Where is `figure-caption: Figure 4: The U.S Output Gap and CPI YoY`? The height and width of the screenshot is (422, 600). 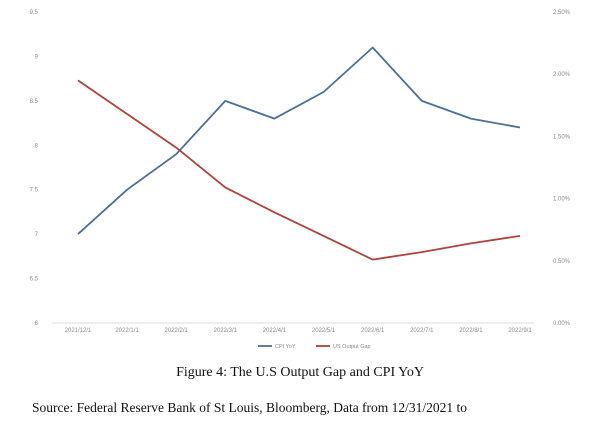 figure-caption: Figure 4: The U.S Output Gap and CPI YoY is located at coordinates (300, 372).